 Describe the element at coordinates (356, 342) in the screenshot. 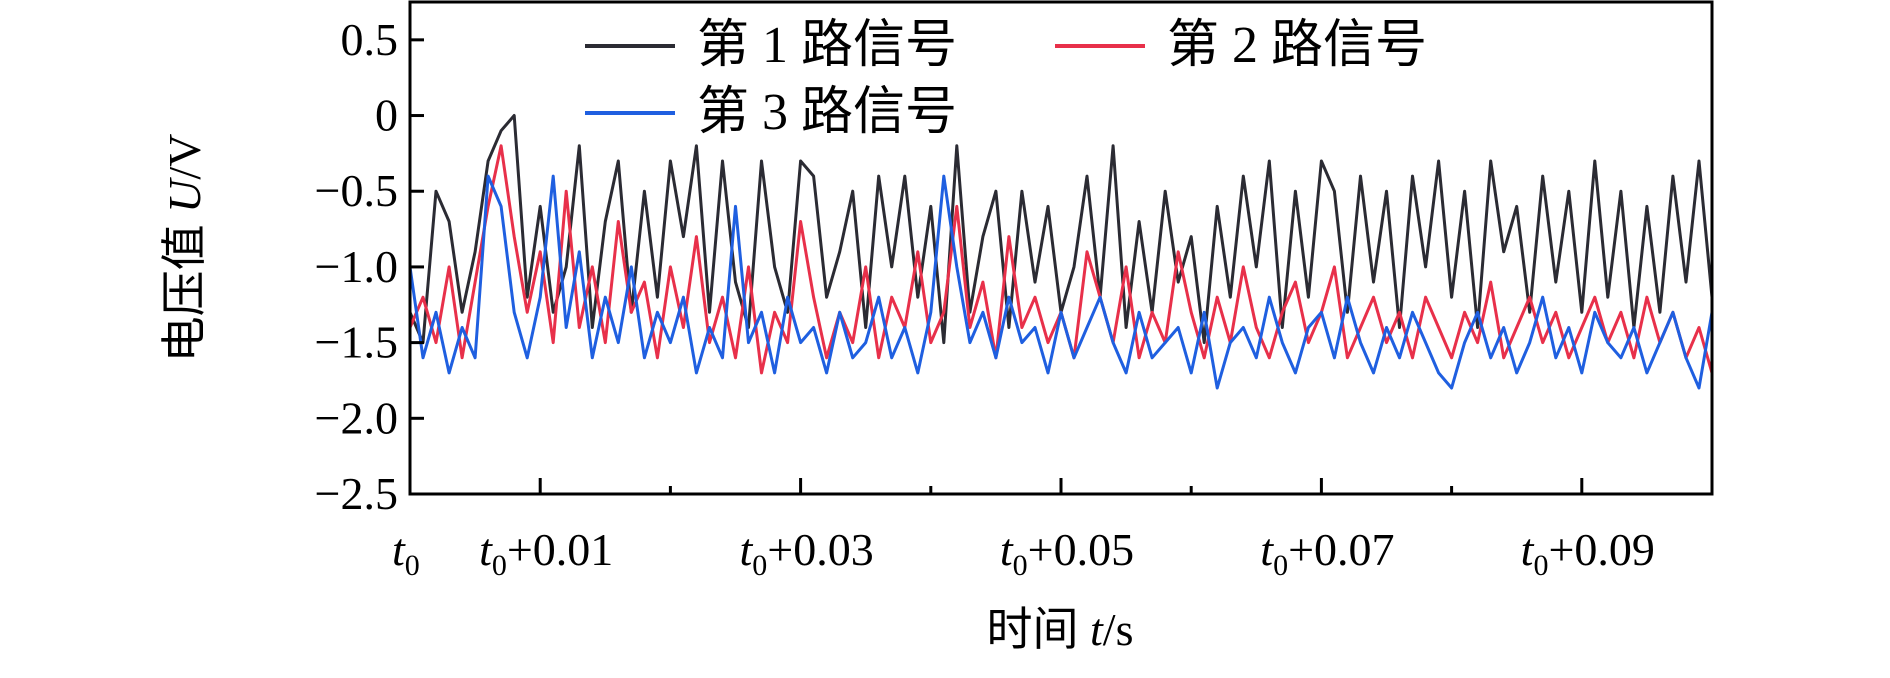

I see `y-tick-label: −1.5` at that location.